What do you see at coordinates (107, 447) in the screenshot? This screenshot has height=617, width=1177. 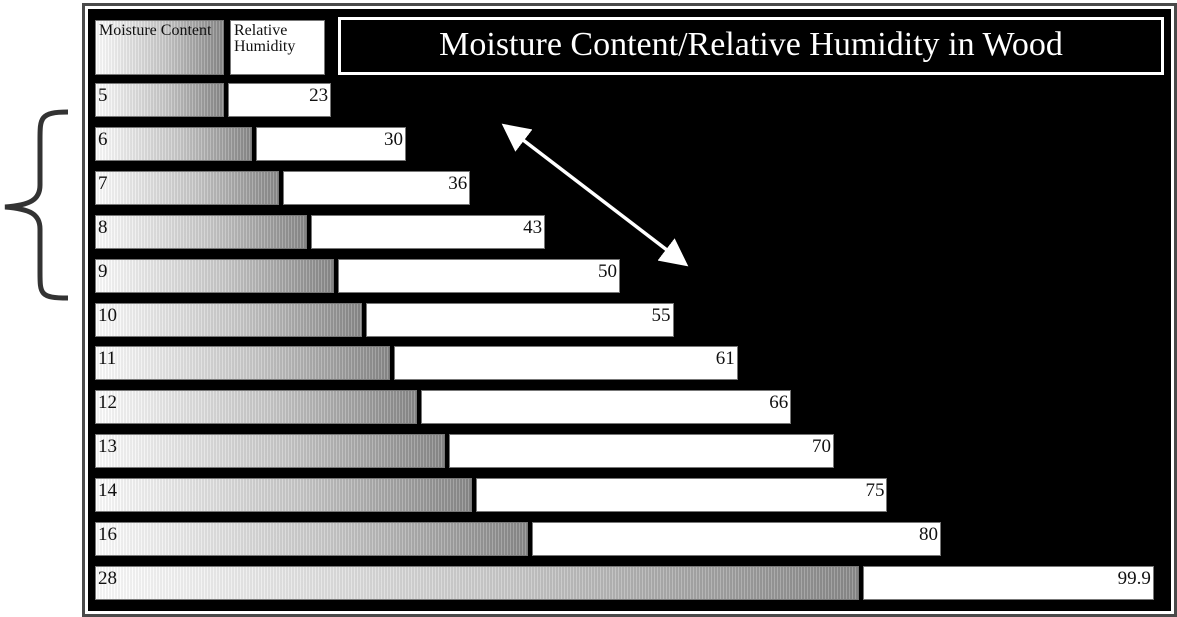 I see `mc-label: 13` at bounding box center [107, 447].